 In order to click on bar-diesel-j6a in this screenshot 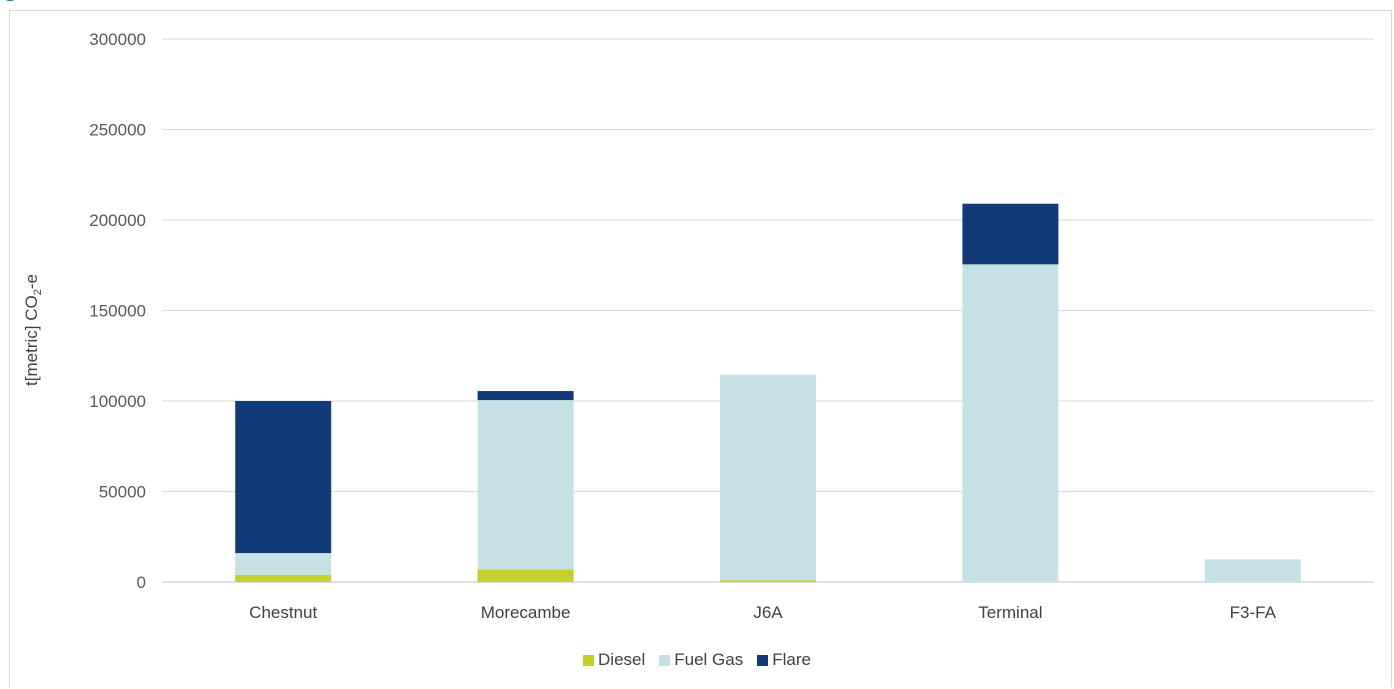, I will do `click(768, 581)`.